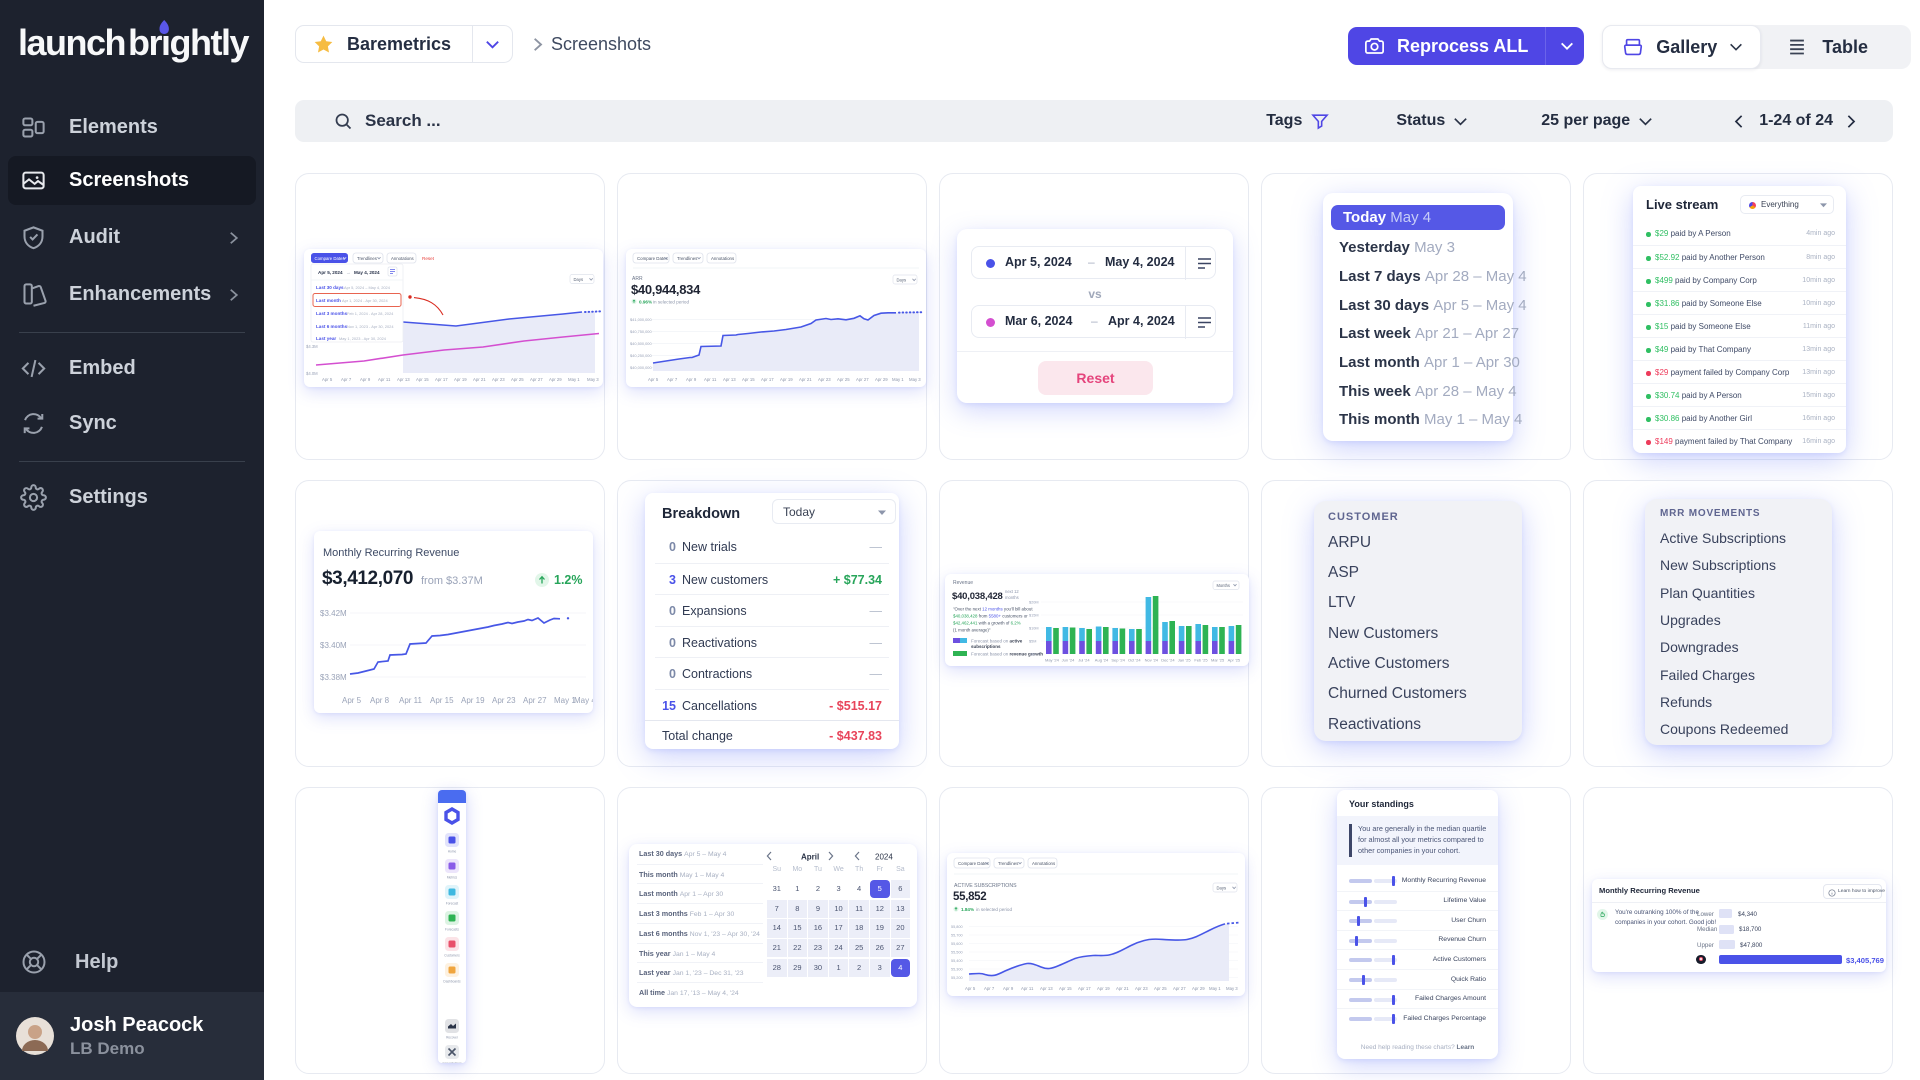 This screenshot has height=1080, width=1920. What do you see at coordinates (1223, 585) in the screenshot?
I see `svg-text: Months` at bounding box center [1223, 585].